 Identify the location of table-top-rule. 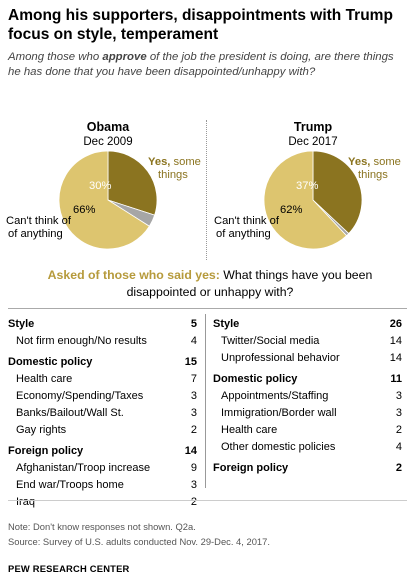
(207, 308).